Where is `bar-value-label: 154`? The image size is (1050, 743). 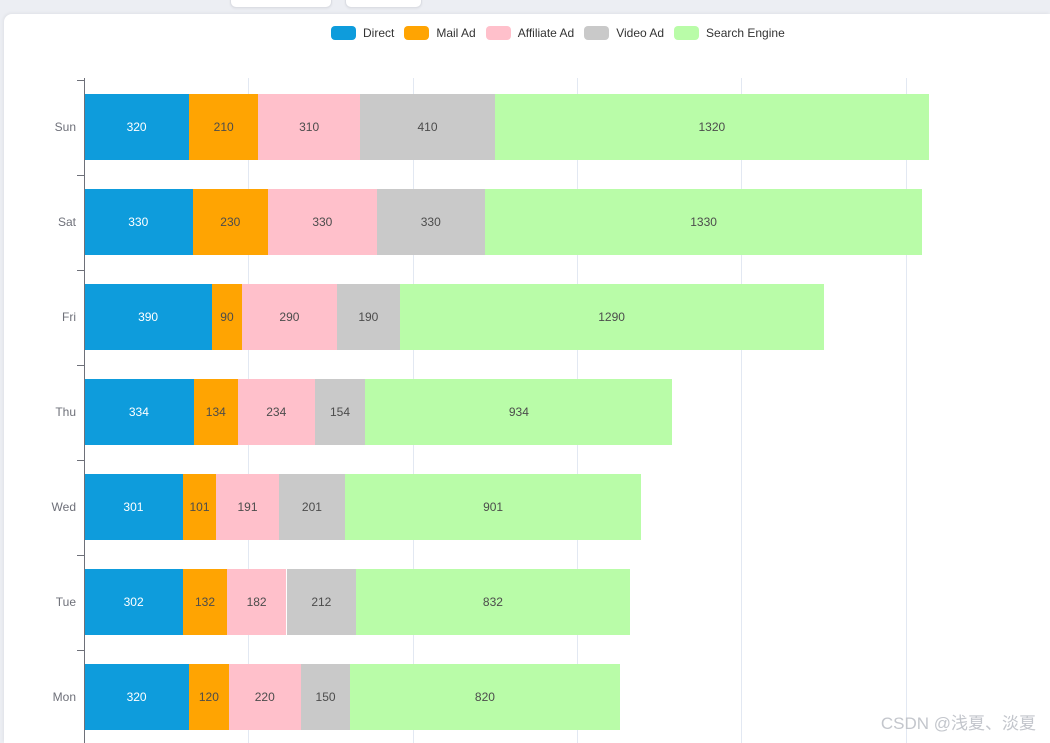 bar-value-label: 154 is located at coordinates (339, 411).